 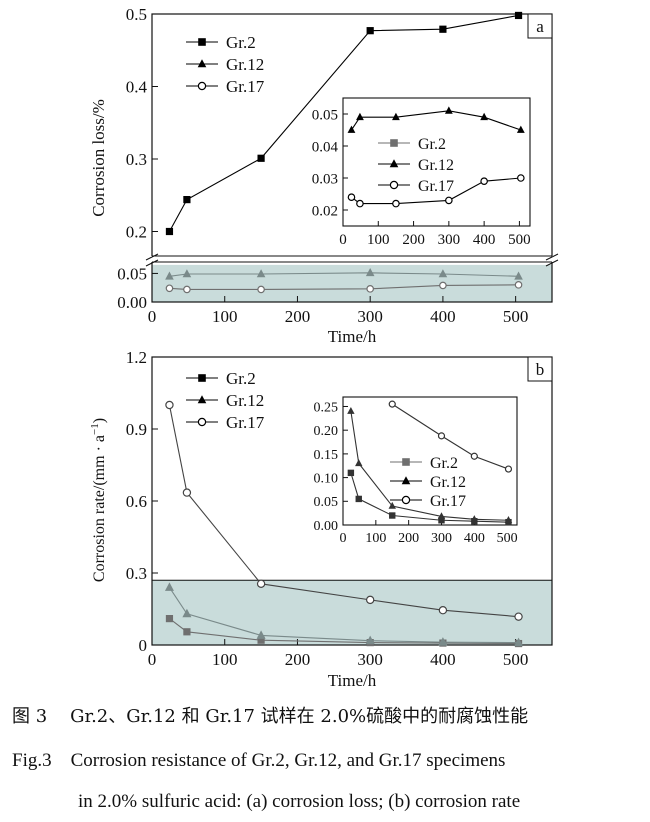 I want to click on panel-a-inset-legend-label-3: Gr.17, so click(x=436, y=186).